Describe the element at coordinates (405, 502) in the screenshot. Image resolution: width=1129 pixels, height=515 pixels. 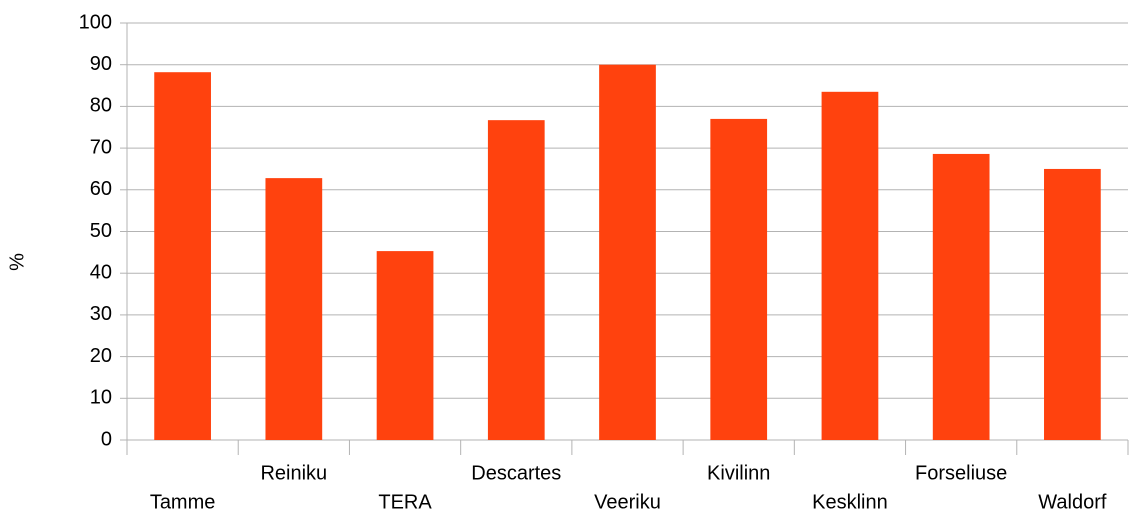
I see `x-tick-label: TERA` at that location.